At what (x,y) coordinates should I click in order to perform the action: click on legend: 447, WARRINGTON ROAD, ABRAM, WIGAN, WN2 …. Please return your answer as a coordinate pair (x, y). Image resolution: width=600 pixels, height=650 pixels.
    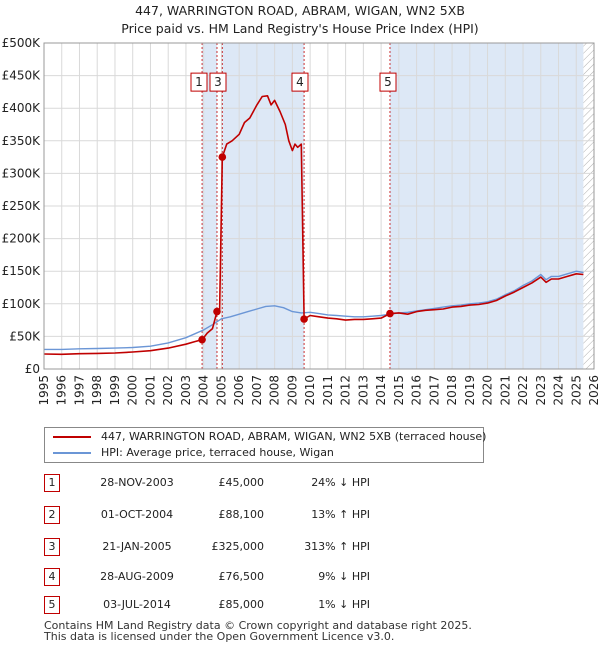
    Looking at the image, I should click on (265, 445).